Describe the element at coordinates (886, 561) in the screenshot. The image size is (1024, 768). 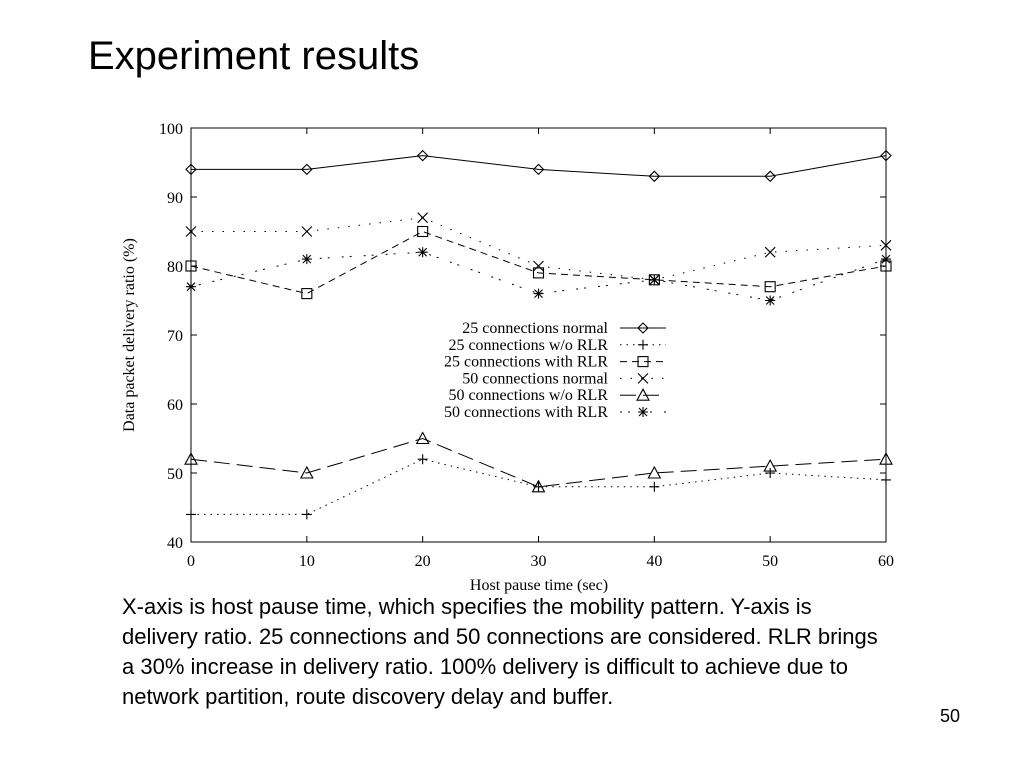
I see `x-tick-label: 60` at that location.